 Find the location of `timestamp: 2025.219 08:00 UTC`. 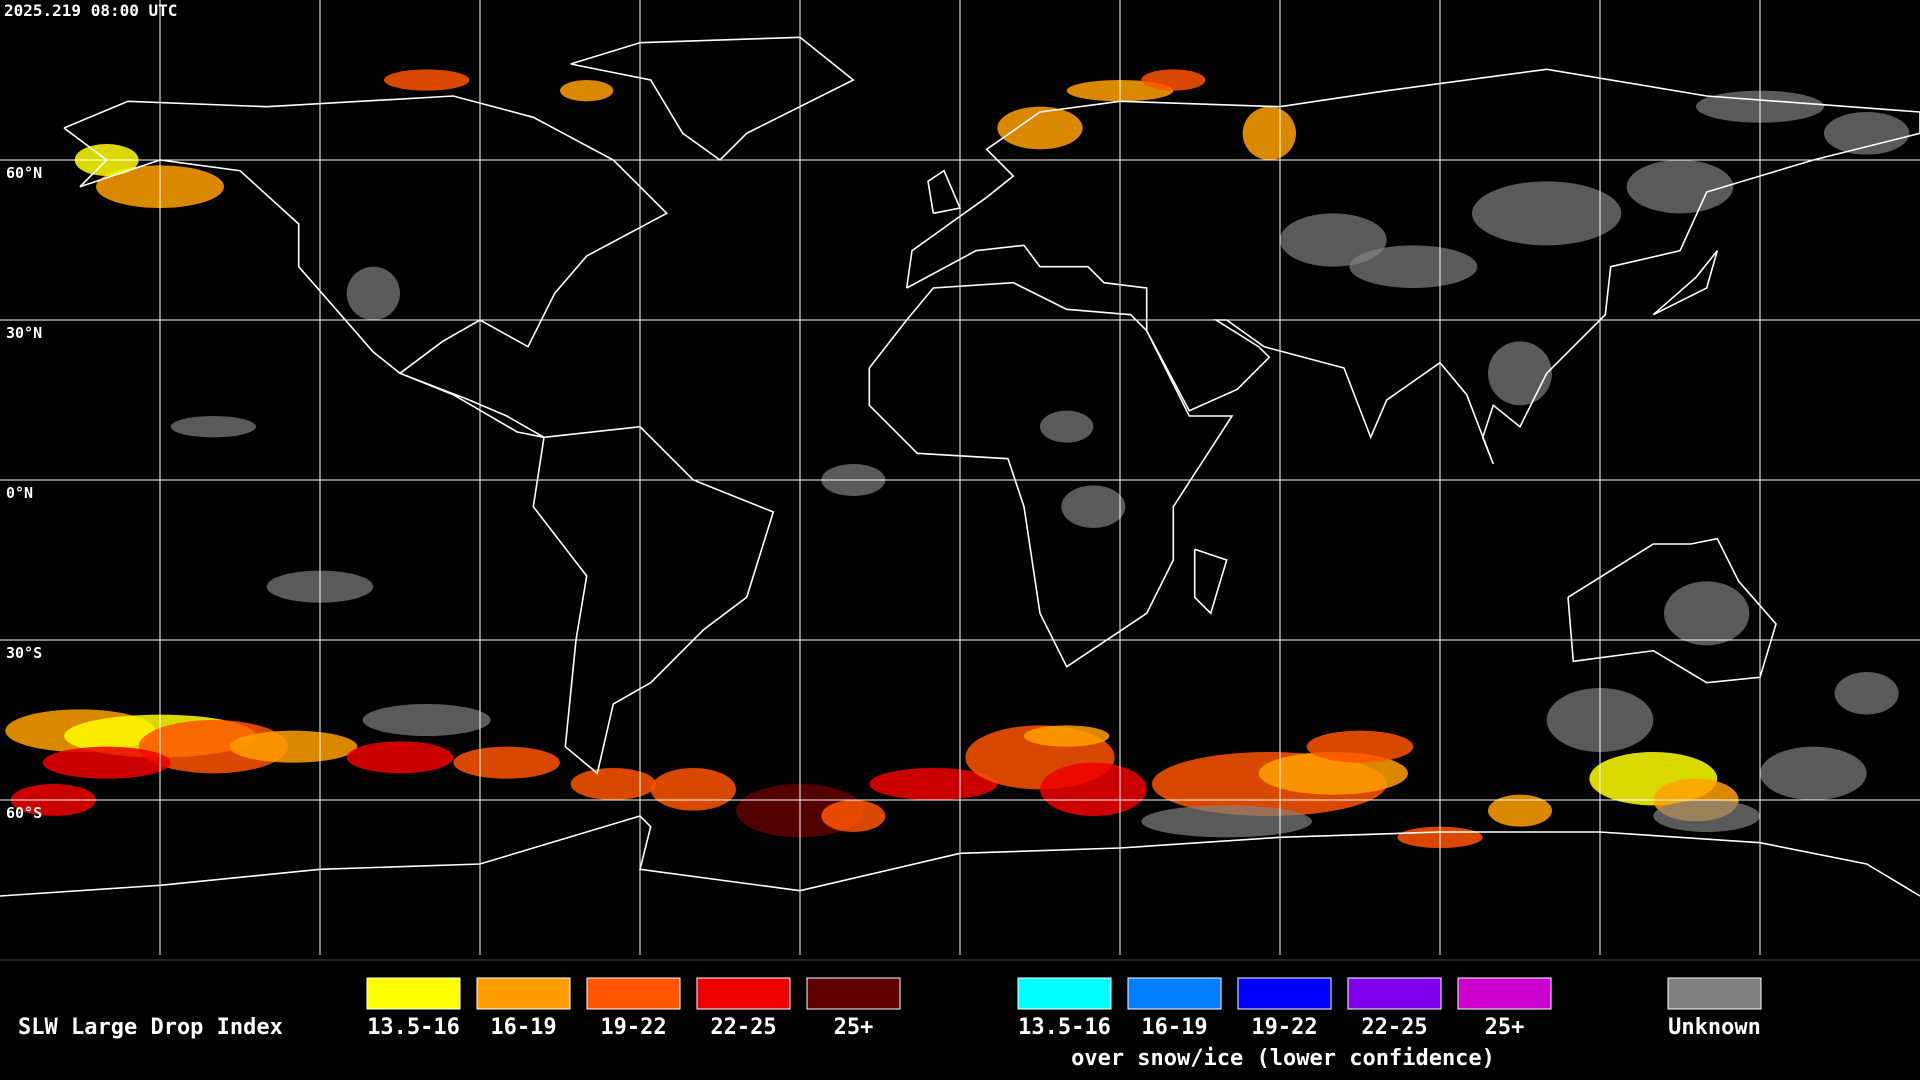

timestamp: 2025.219 08:00 UTC is located at coordinates (90, 10).